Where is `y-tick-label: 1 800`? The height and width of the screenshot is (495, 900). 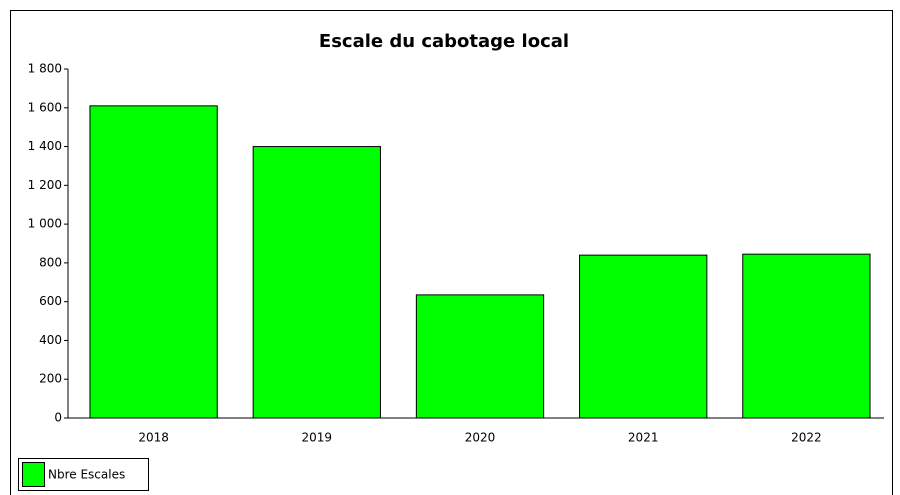
y-tick-label: 1 800 is located at coordinates (45, 69).